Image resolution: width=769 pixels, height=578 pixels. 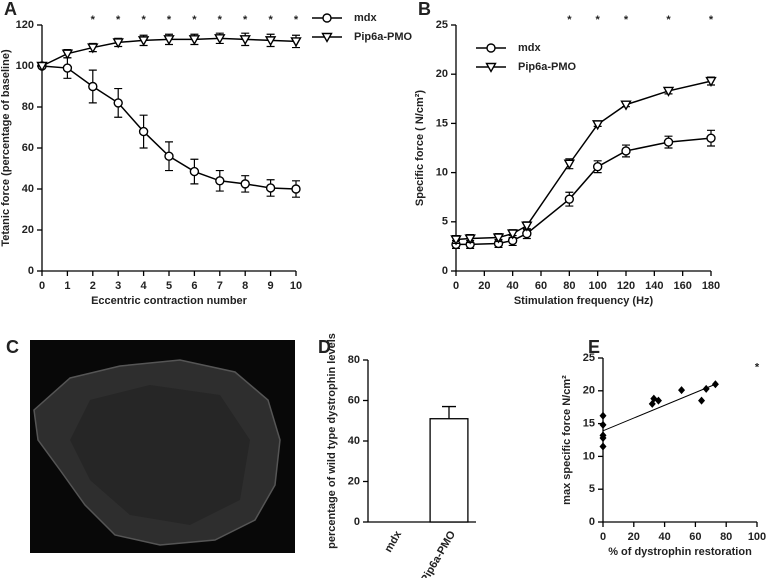 What do you see at coordinates (424, 9) in the screenshot?
I see `panel-label: B` at bounding box center [424, 9].